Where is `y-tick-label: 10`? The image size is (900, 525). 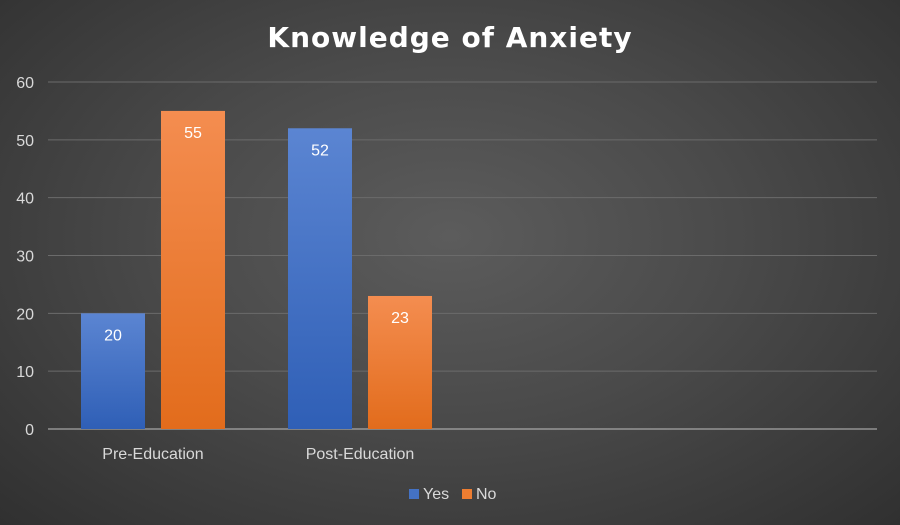 y-tick-label: 10 is located at coordinates (25, 372).